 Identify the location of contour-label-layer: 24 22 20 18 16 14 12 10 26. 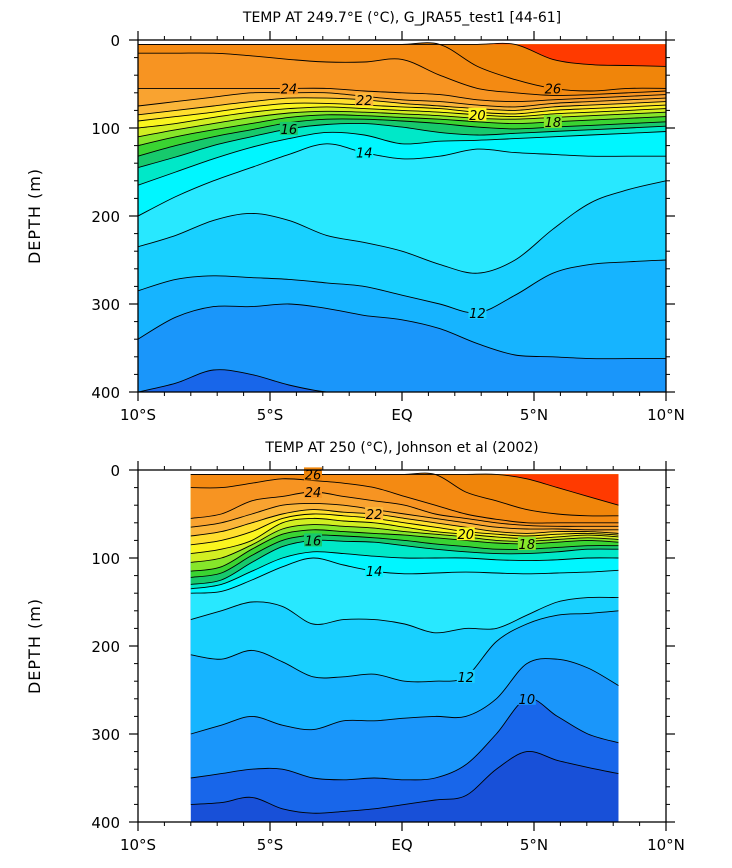
(419, 587).